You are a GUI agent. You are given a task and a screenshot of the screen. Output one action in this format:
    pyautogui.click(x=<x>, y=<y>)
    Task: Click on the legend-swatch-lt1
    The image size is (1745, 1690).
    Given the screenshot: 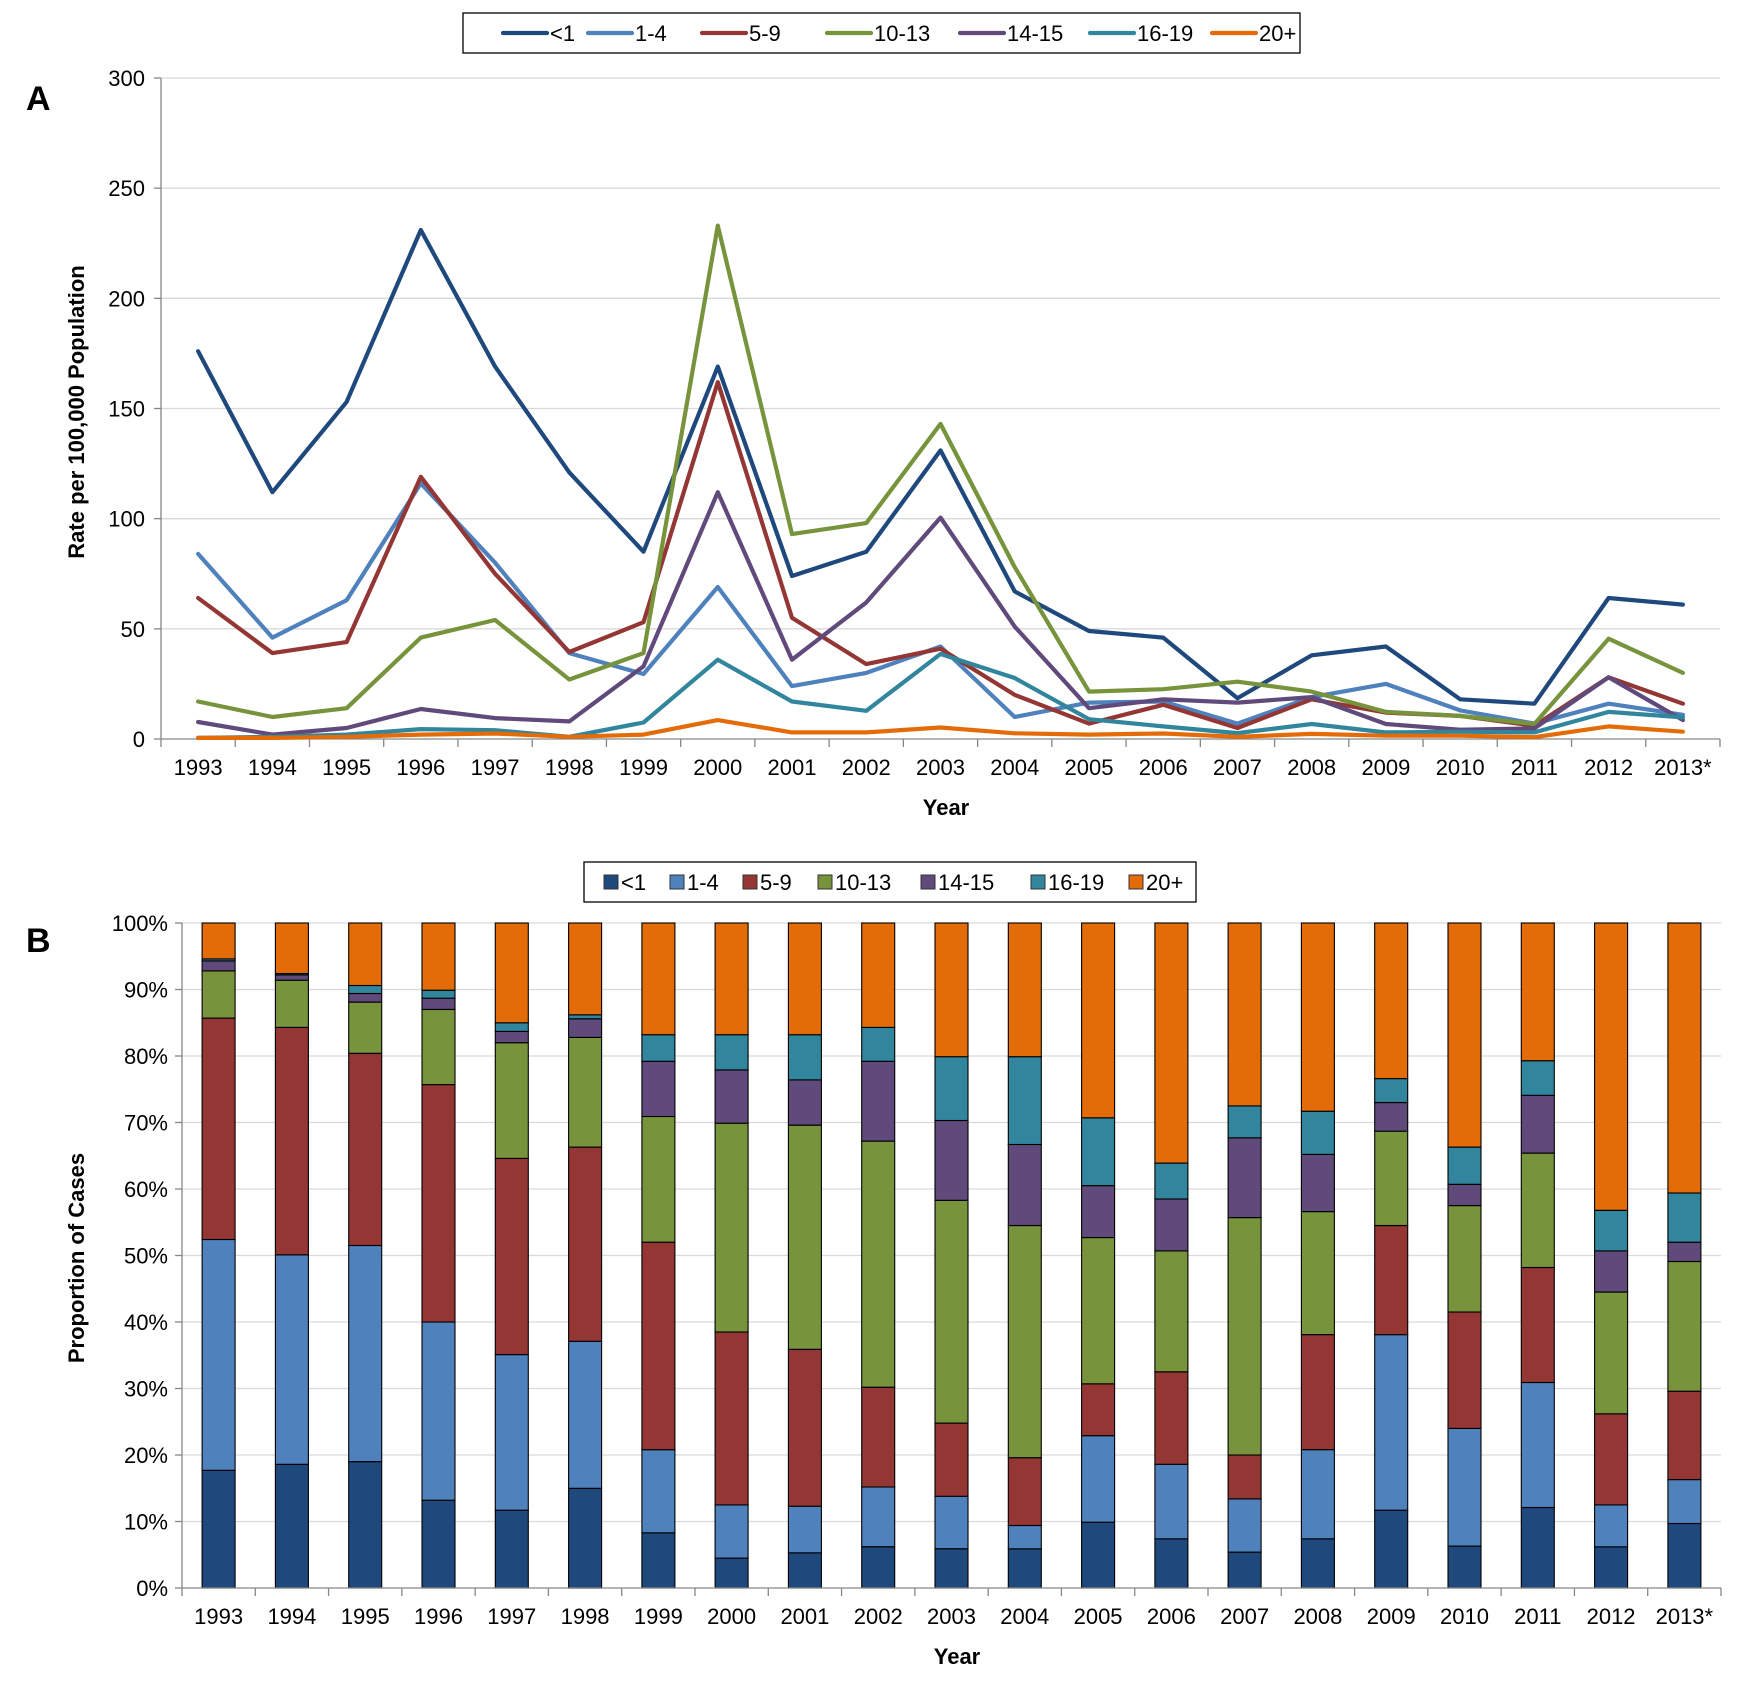 What is the action you would take?
    pyautogui.click(x=611, y=882)
    